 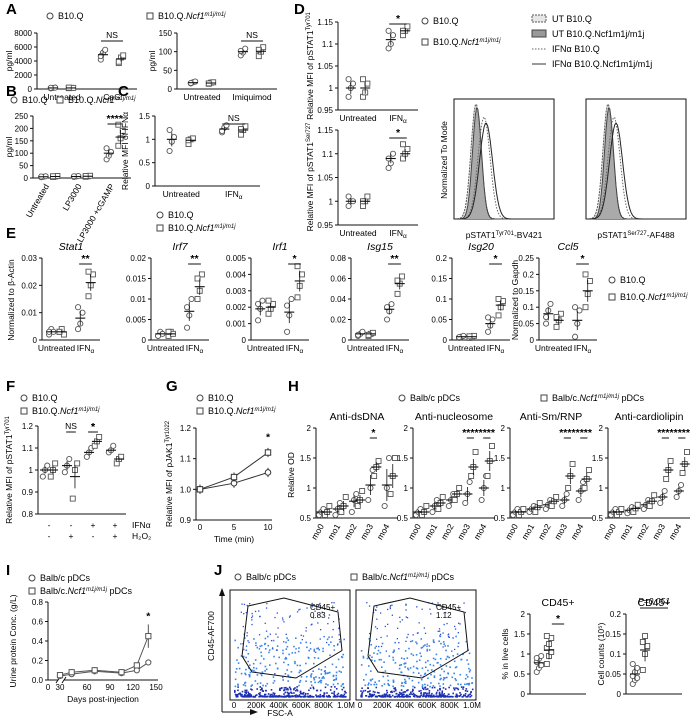 What do you see at coordinates (322, 607) in the screenshot?
I see `gate-label: CD45+` at bounding box center [322, 607].